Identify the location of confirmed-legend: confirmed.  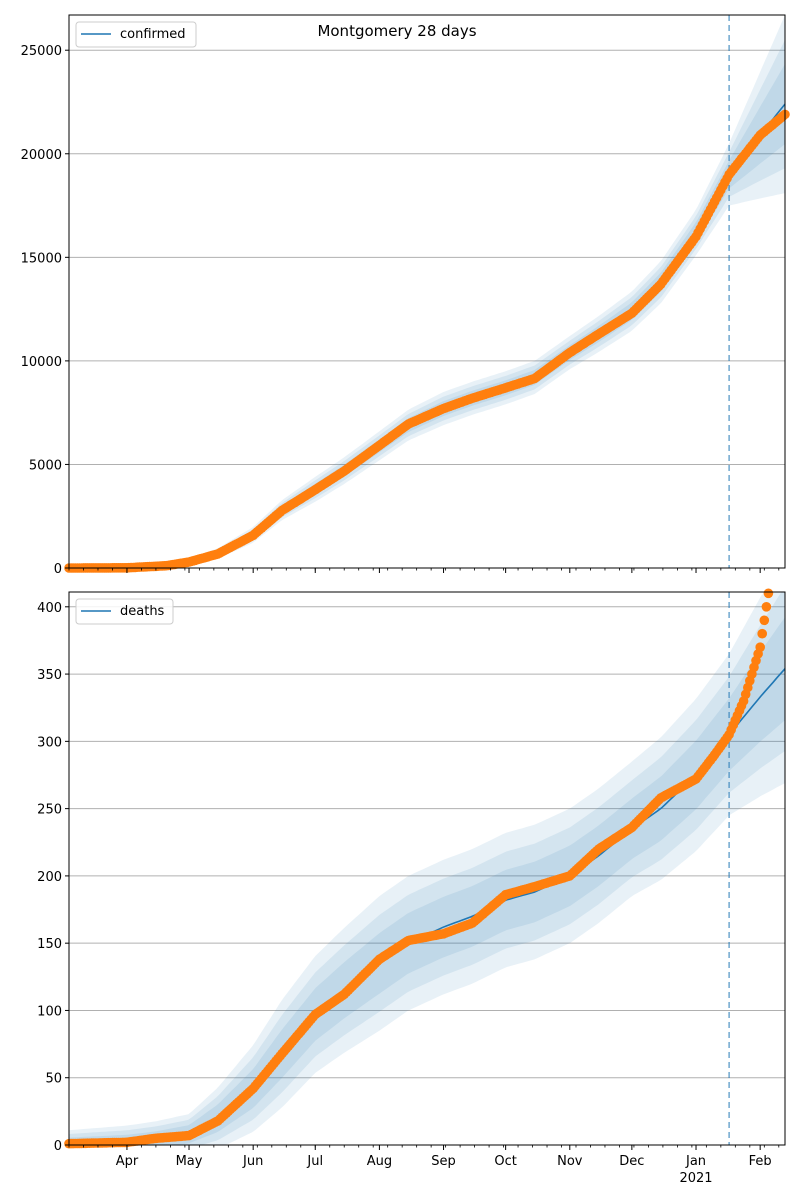
(136, 34).